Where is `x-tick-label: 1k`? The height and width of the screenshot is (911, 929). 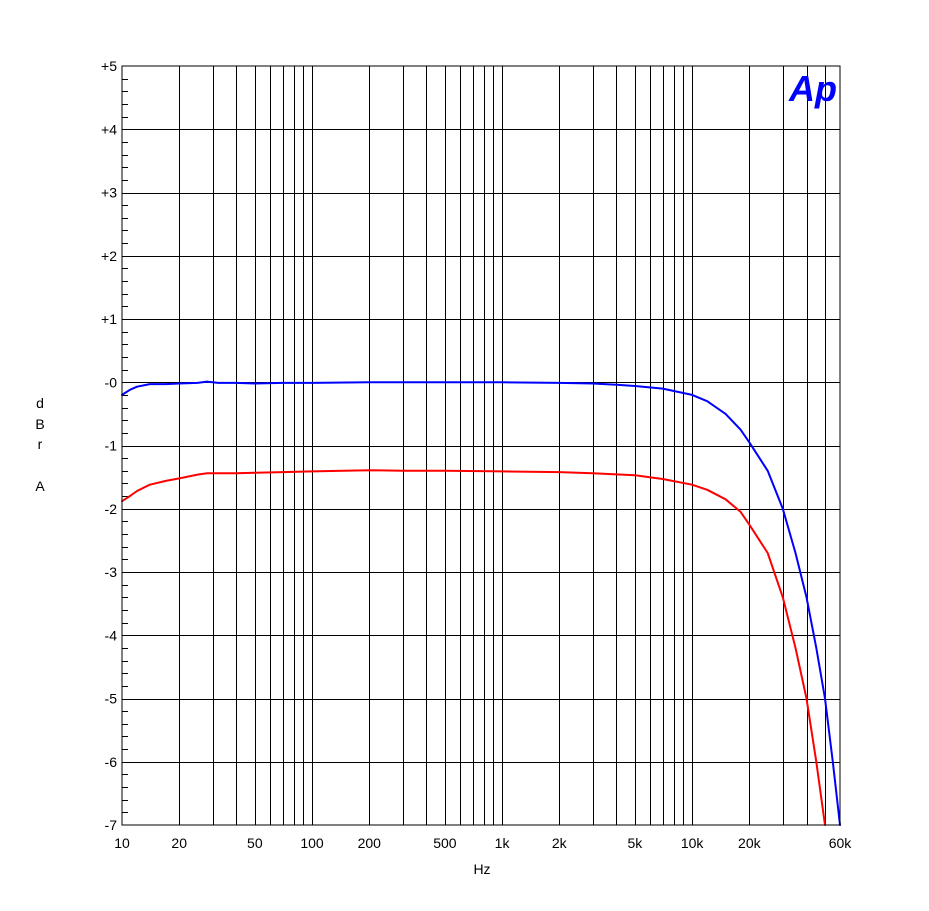
x-tick-label: 1k is located at coordinates (503, 843).